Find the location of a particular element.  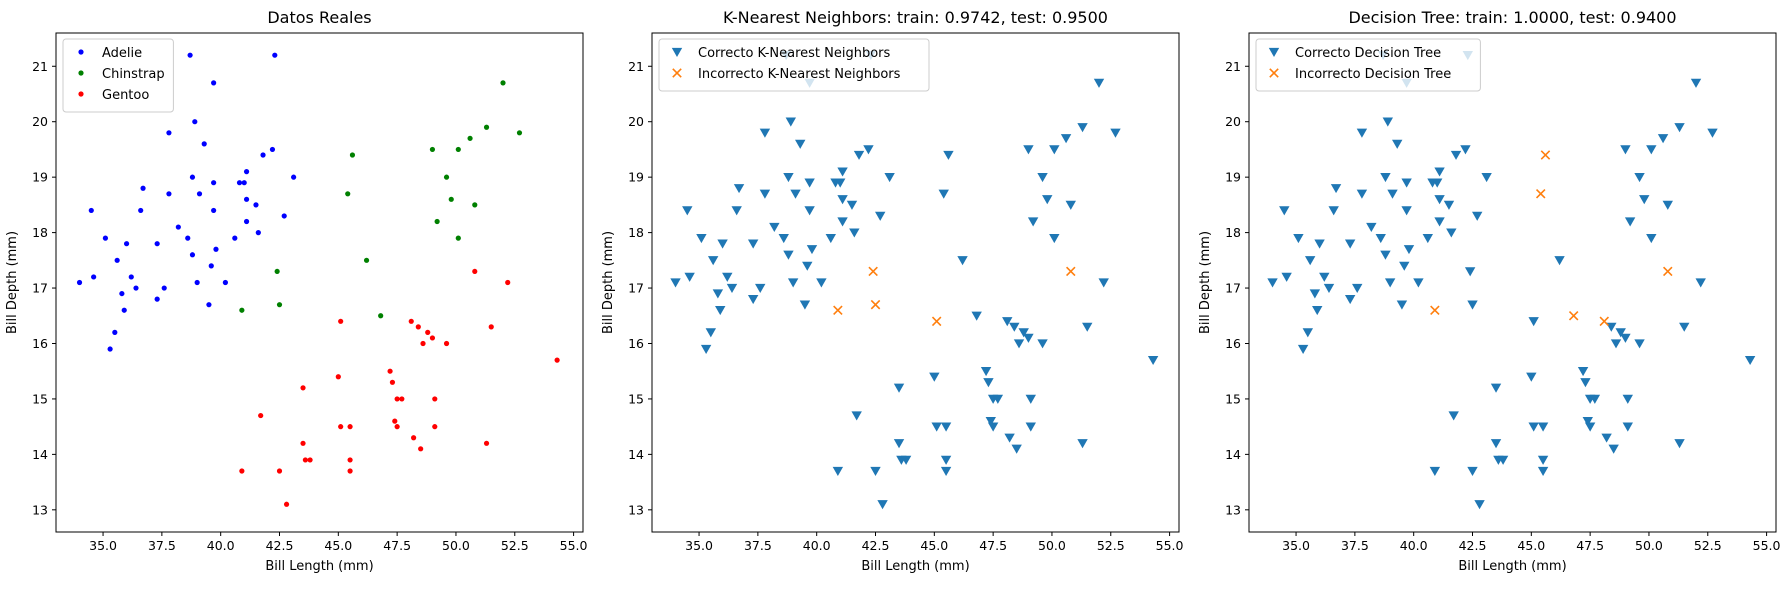

legend-box is located at coordinates (118, 75).